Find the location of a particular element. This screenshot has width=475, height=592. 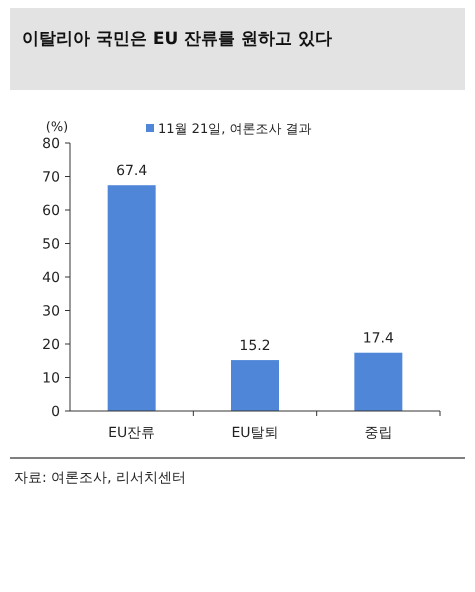

y-axis-title: (%) is located at coordinates (57, 127).